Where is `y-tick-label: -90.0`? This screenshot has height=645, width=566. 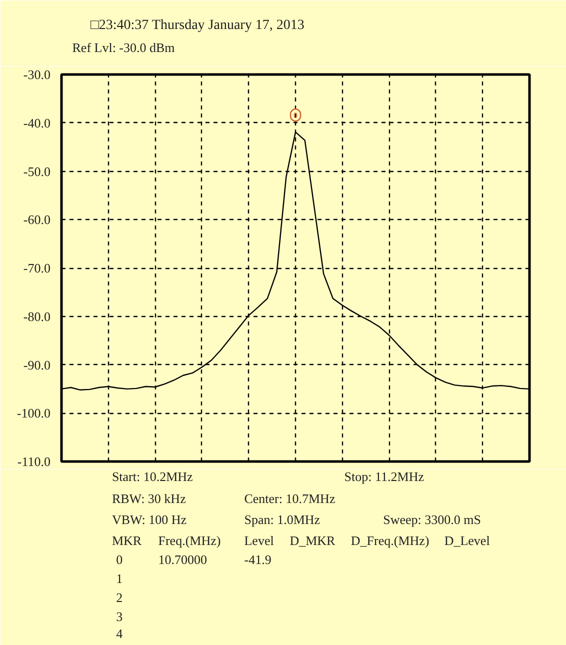 y-tick-label: -90.0 is located at coordinates (37, 364).